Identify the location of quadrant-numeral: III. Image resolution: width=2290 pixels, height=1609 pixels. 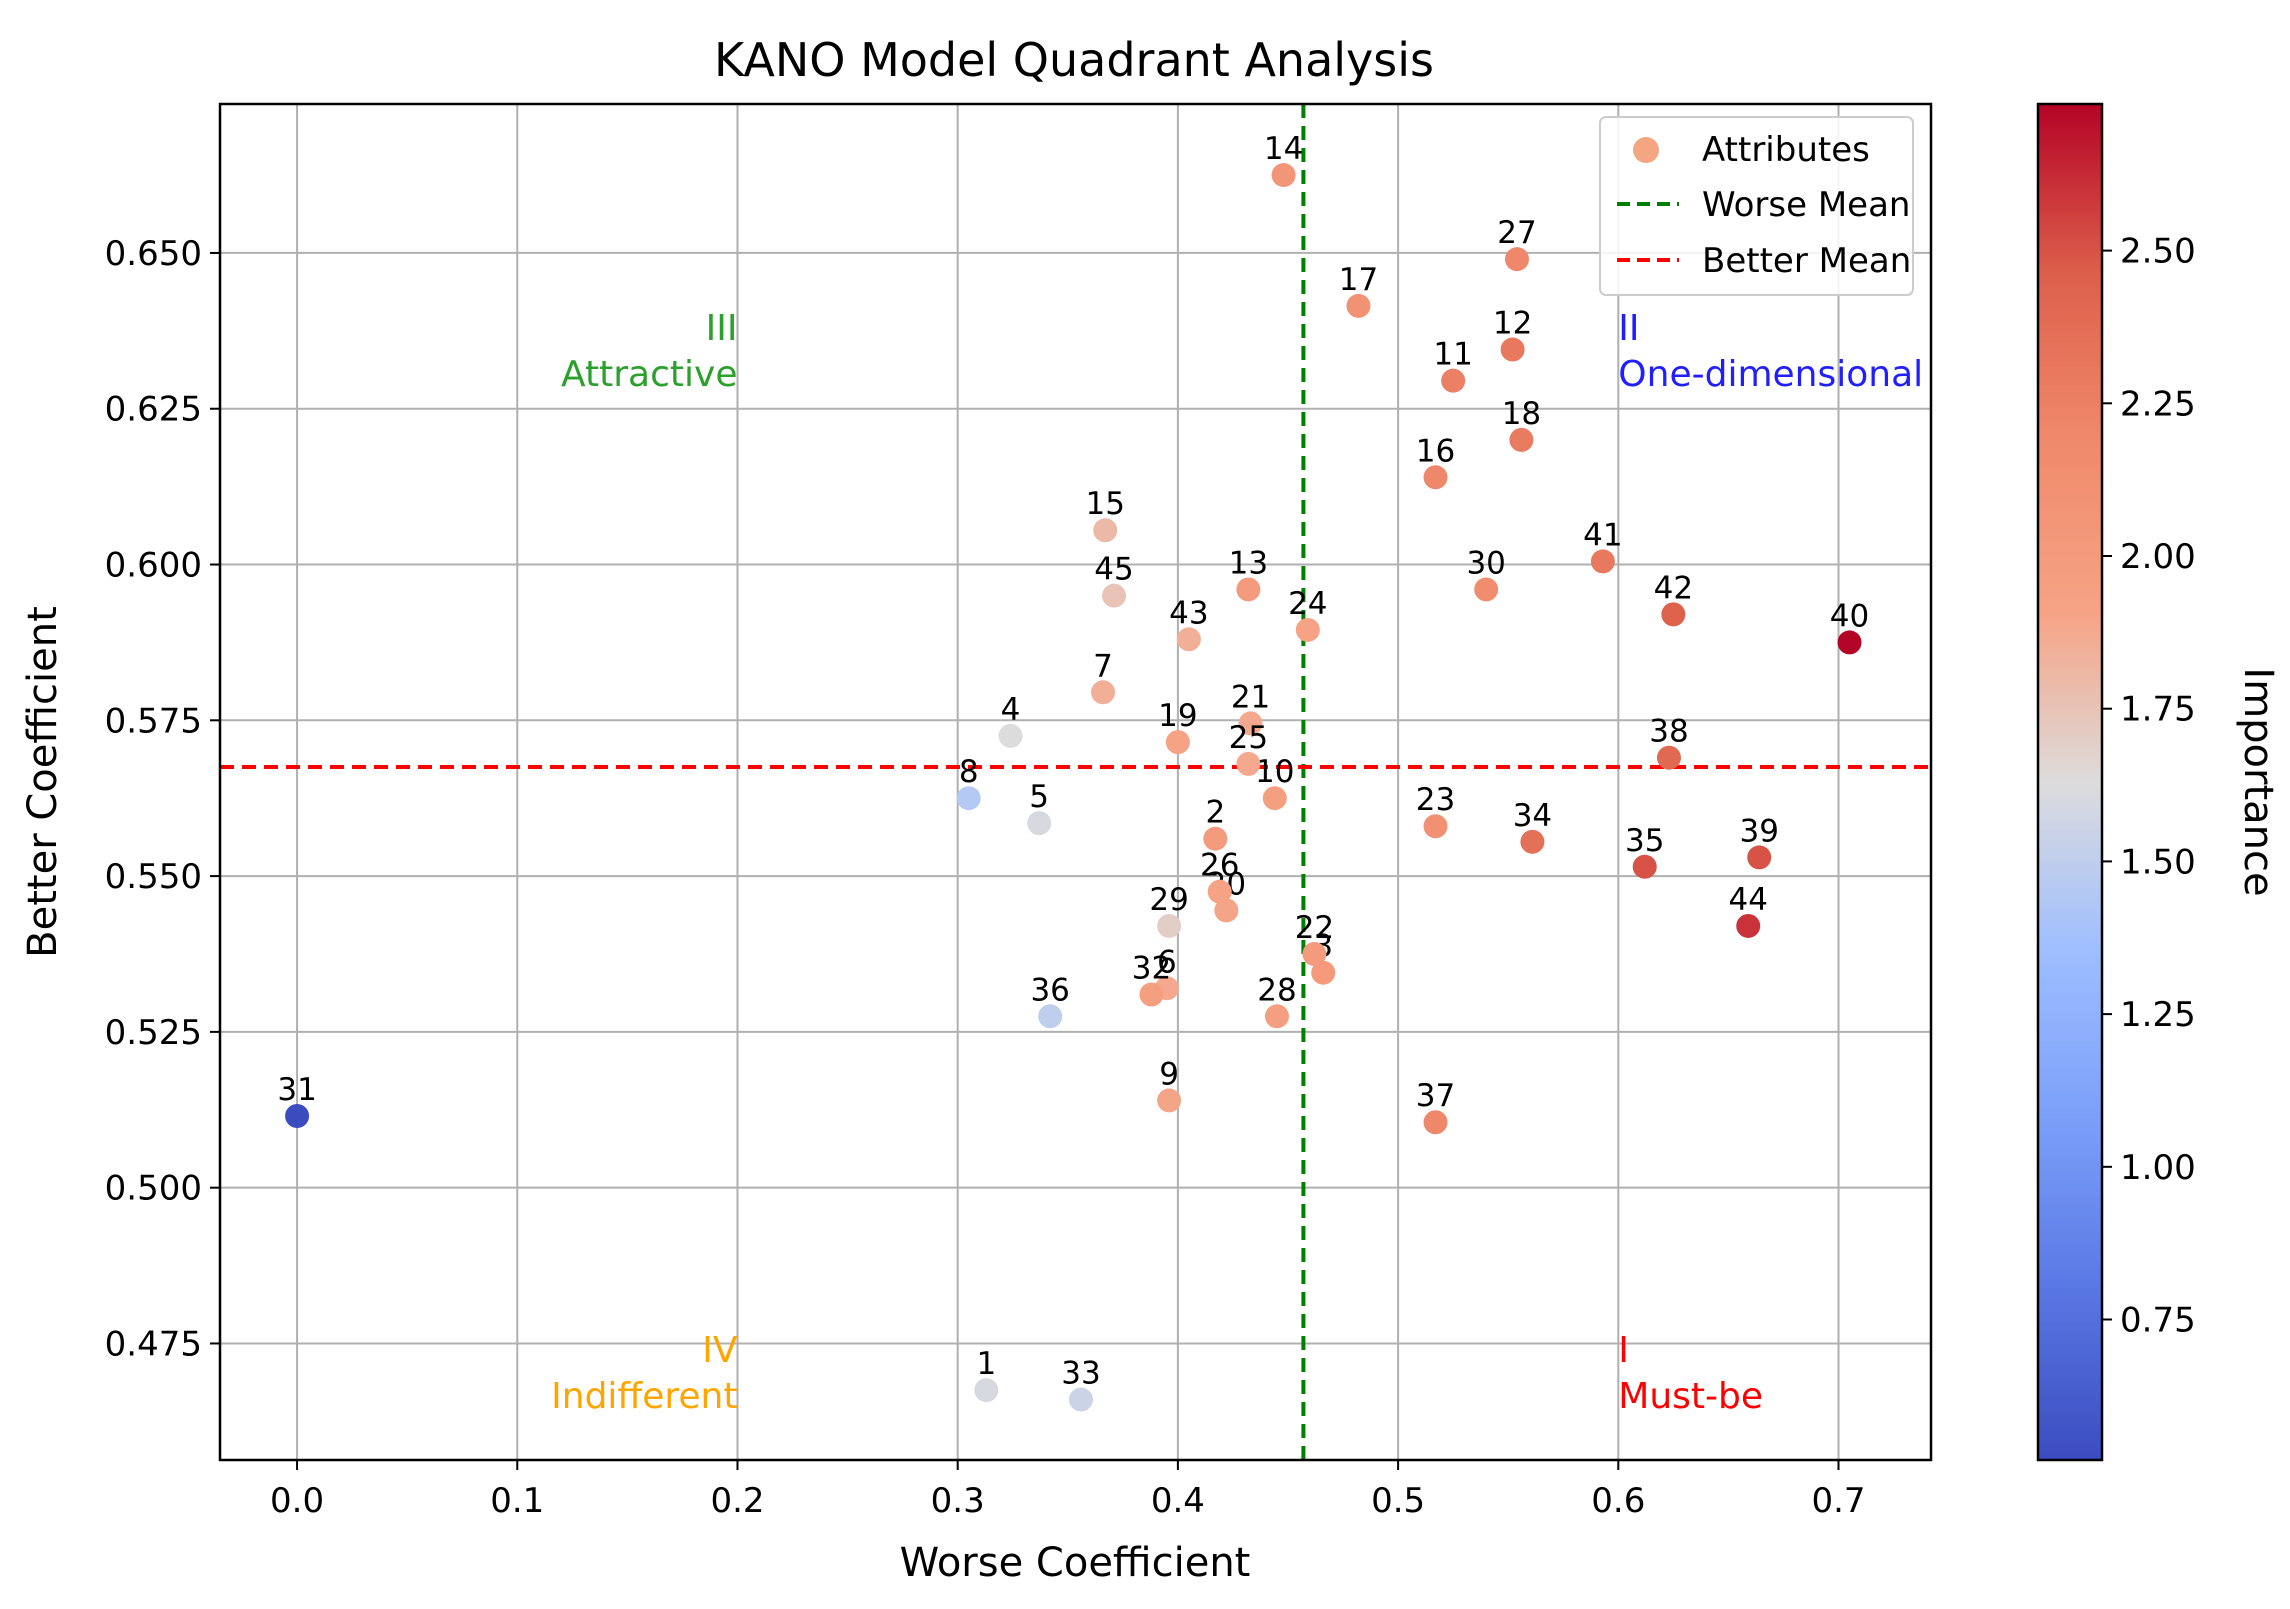
(722, 328).